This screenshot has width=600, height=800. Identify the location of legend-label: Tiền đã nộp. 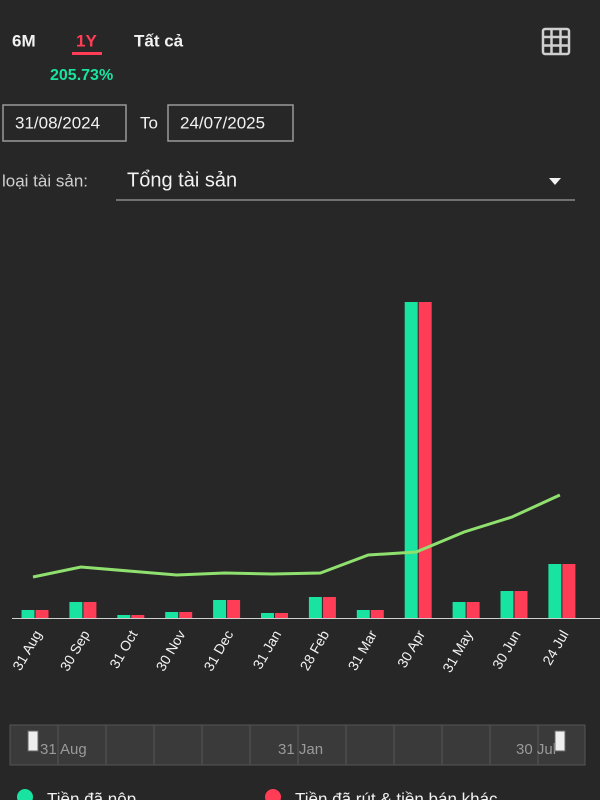
(91, 794).